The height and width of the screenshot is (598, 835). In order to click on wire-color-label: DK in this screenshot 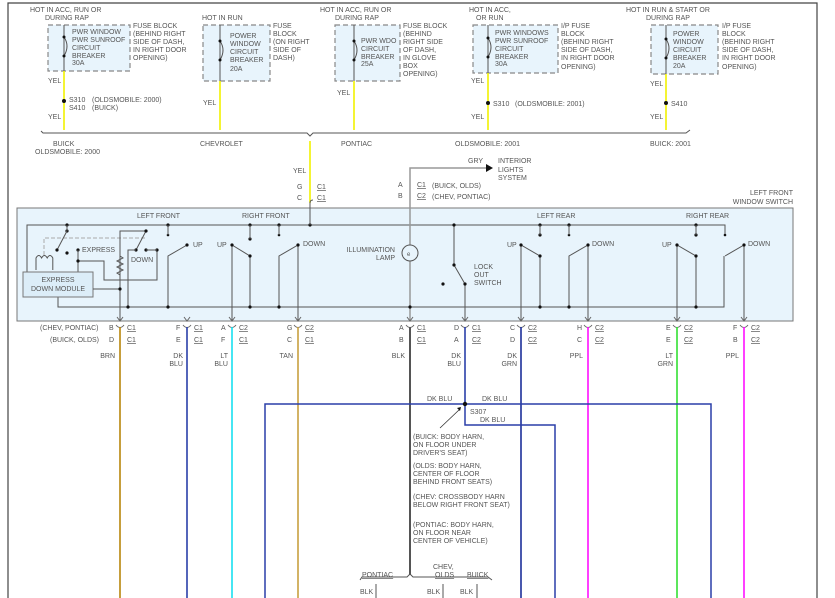, I will do `click(512, 356)`.